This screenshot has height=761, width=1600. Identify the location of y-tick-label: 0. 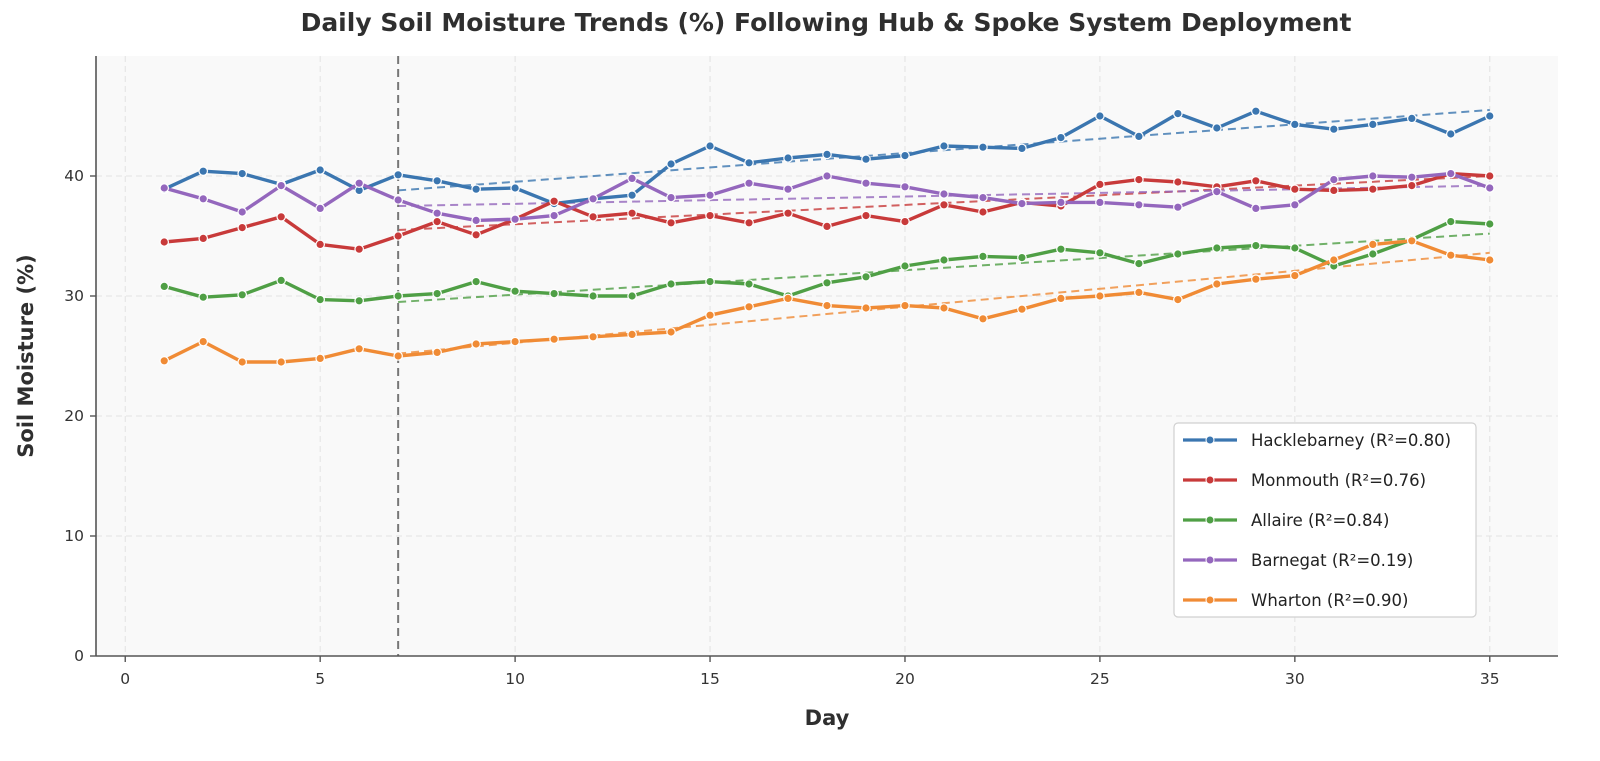
(79, 656).